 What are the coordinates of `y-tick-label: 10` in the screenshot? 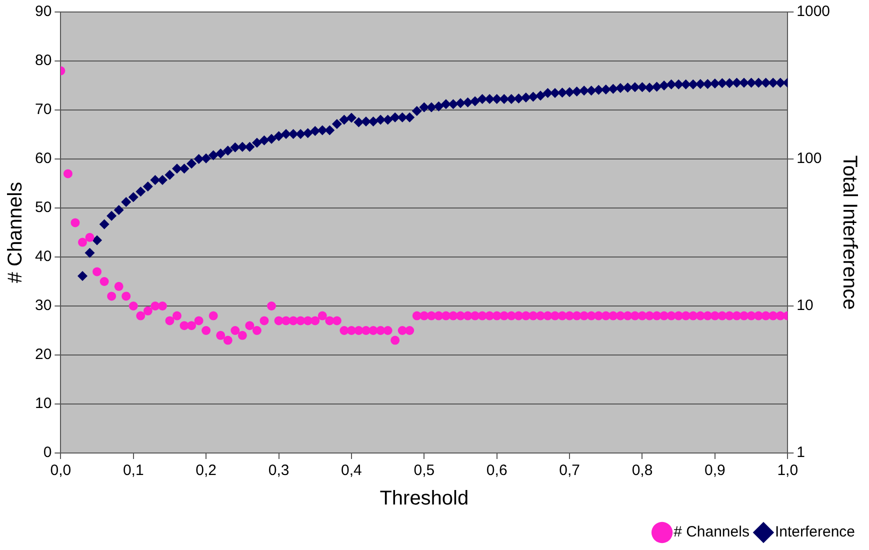 It's located at (43, 403).